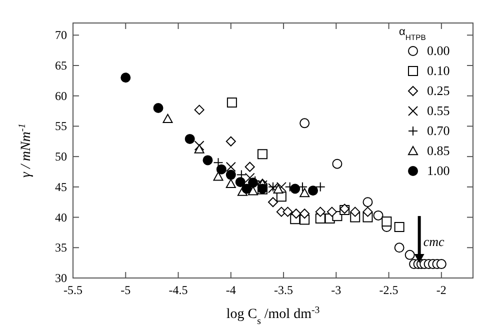 This screenshot has width=490, height=328. Describe the element at coordinates (61, 95) in the screenshot. I see `y-tick-label: 60` at that location.